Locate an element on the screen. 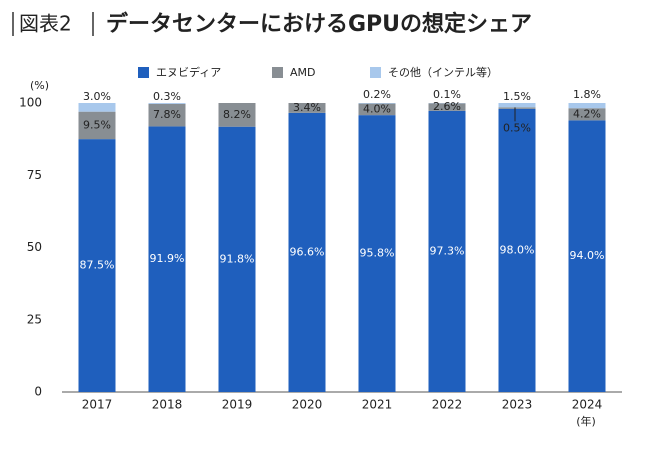 The image size is (650, 449). value-label: 2.6% is located at coordinates (447, 106).